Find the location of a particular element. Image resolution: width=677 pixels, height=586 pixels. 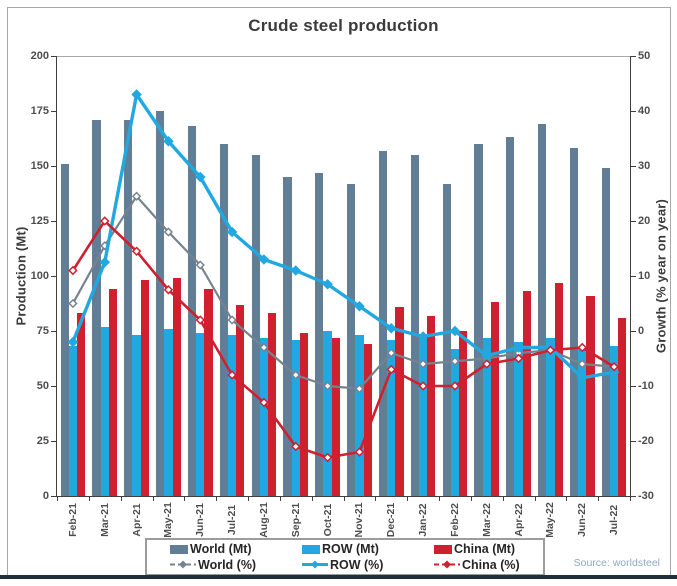

legend-item-row-mt: ROW (Mt) is located at coordinates (345, 549).